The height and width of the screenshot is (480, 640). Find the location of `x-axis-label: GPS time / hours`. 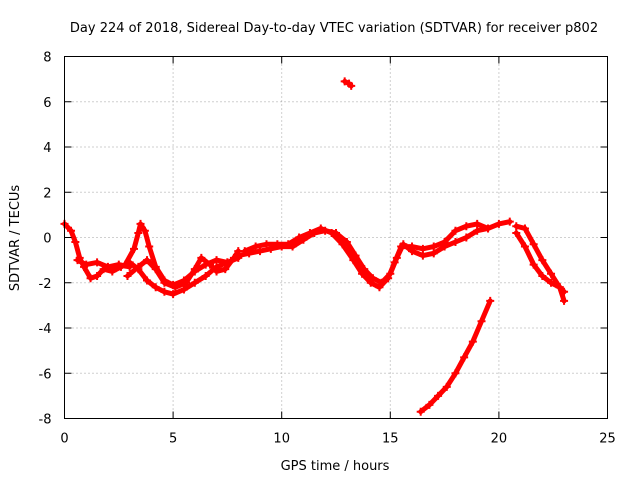

x-axis-label: GPS time / hours is located at coordinates (335, 466).